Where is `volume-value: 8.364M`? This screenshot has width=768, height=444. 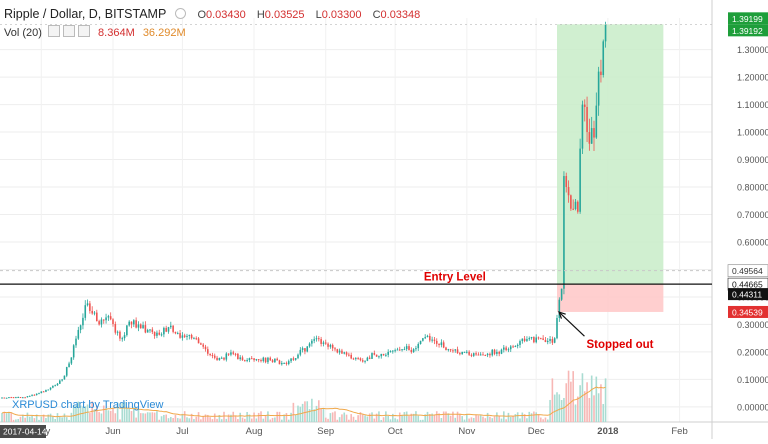
volume-value: 8.364M is located at coordinates (116, 33).